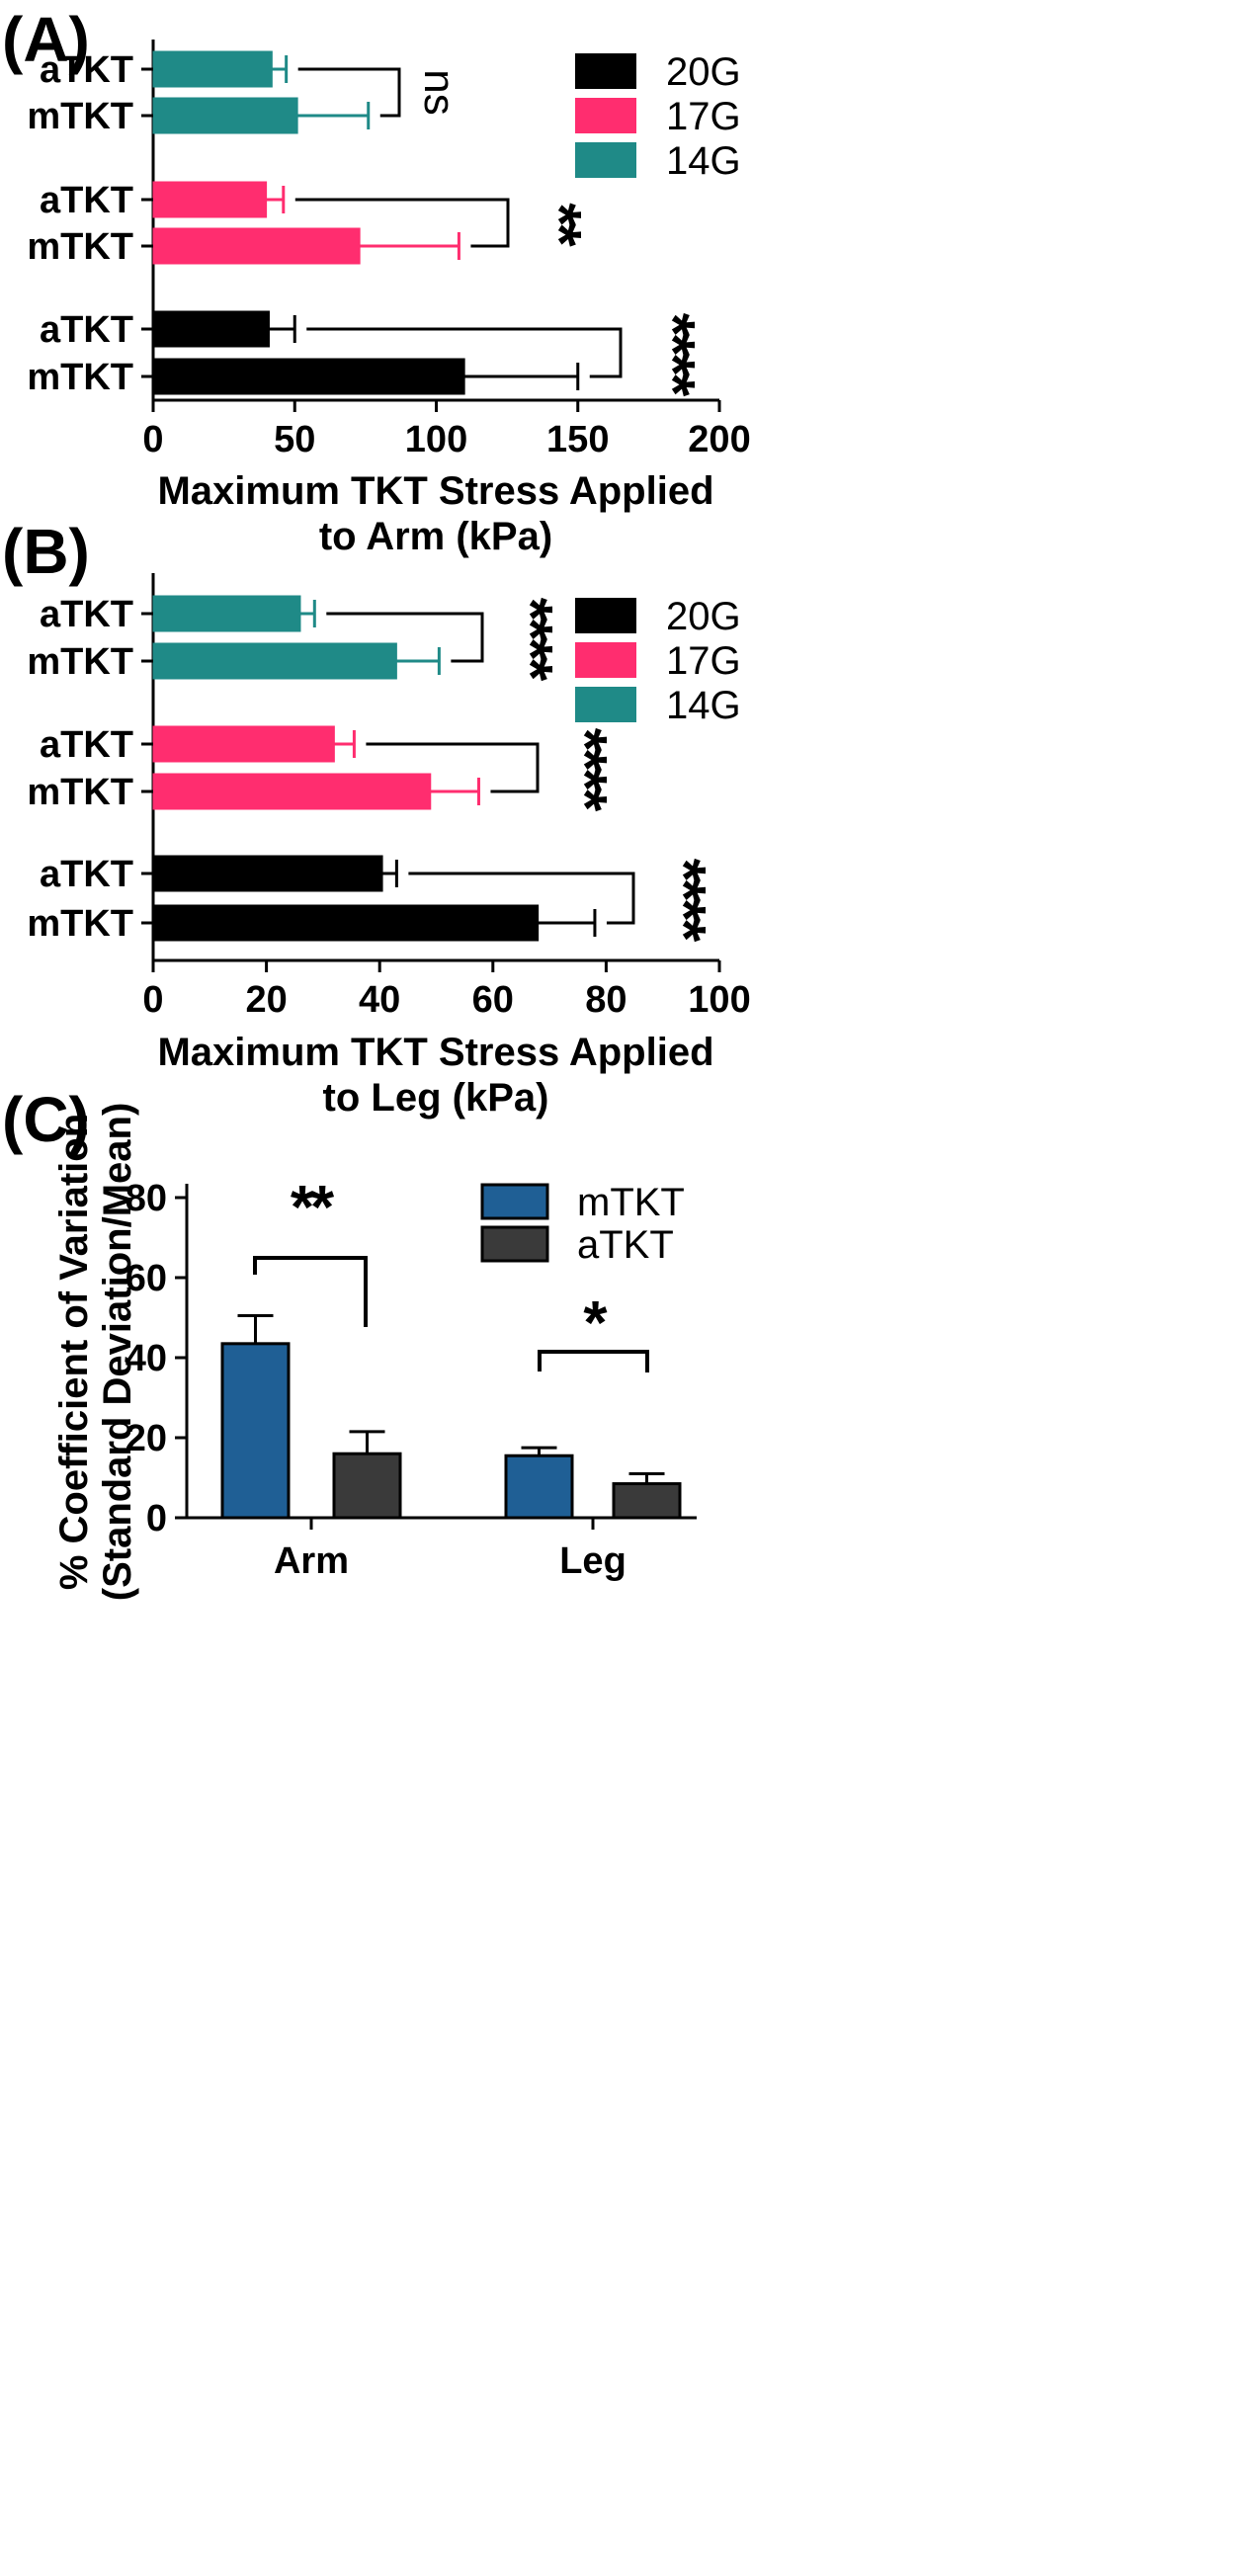  Describe the element at coordinates (719, 439) in the screenshot. I see `x-tick-label: 200` at that location.